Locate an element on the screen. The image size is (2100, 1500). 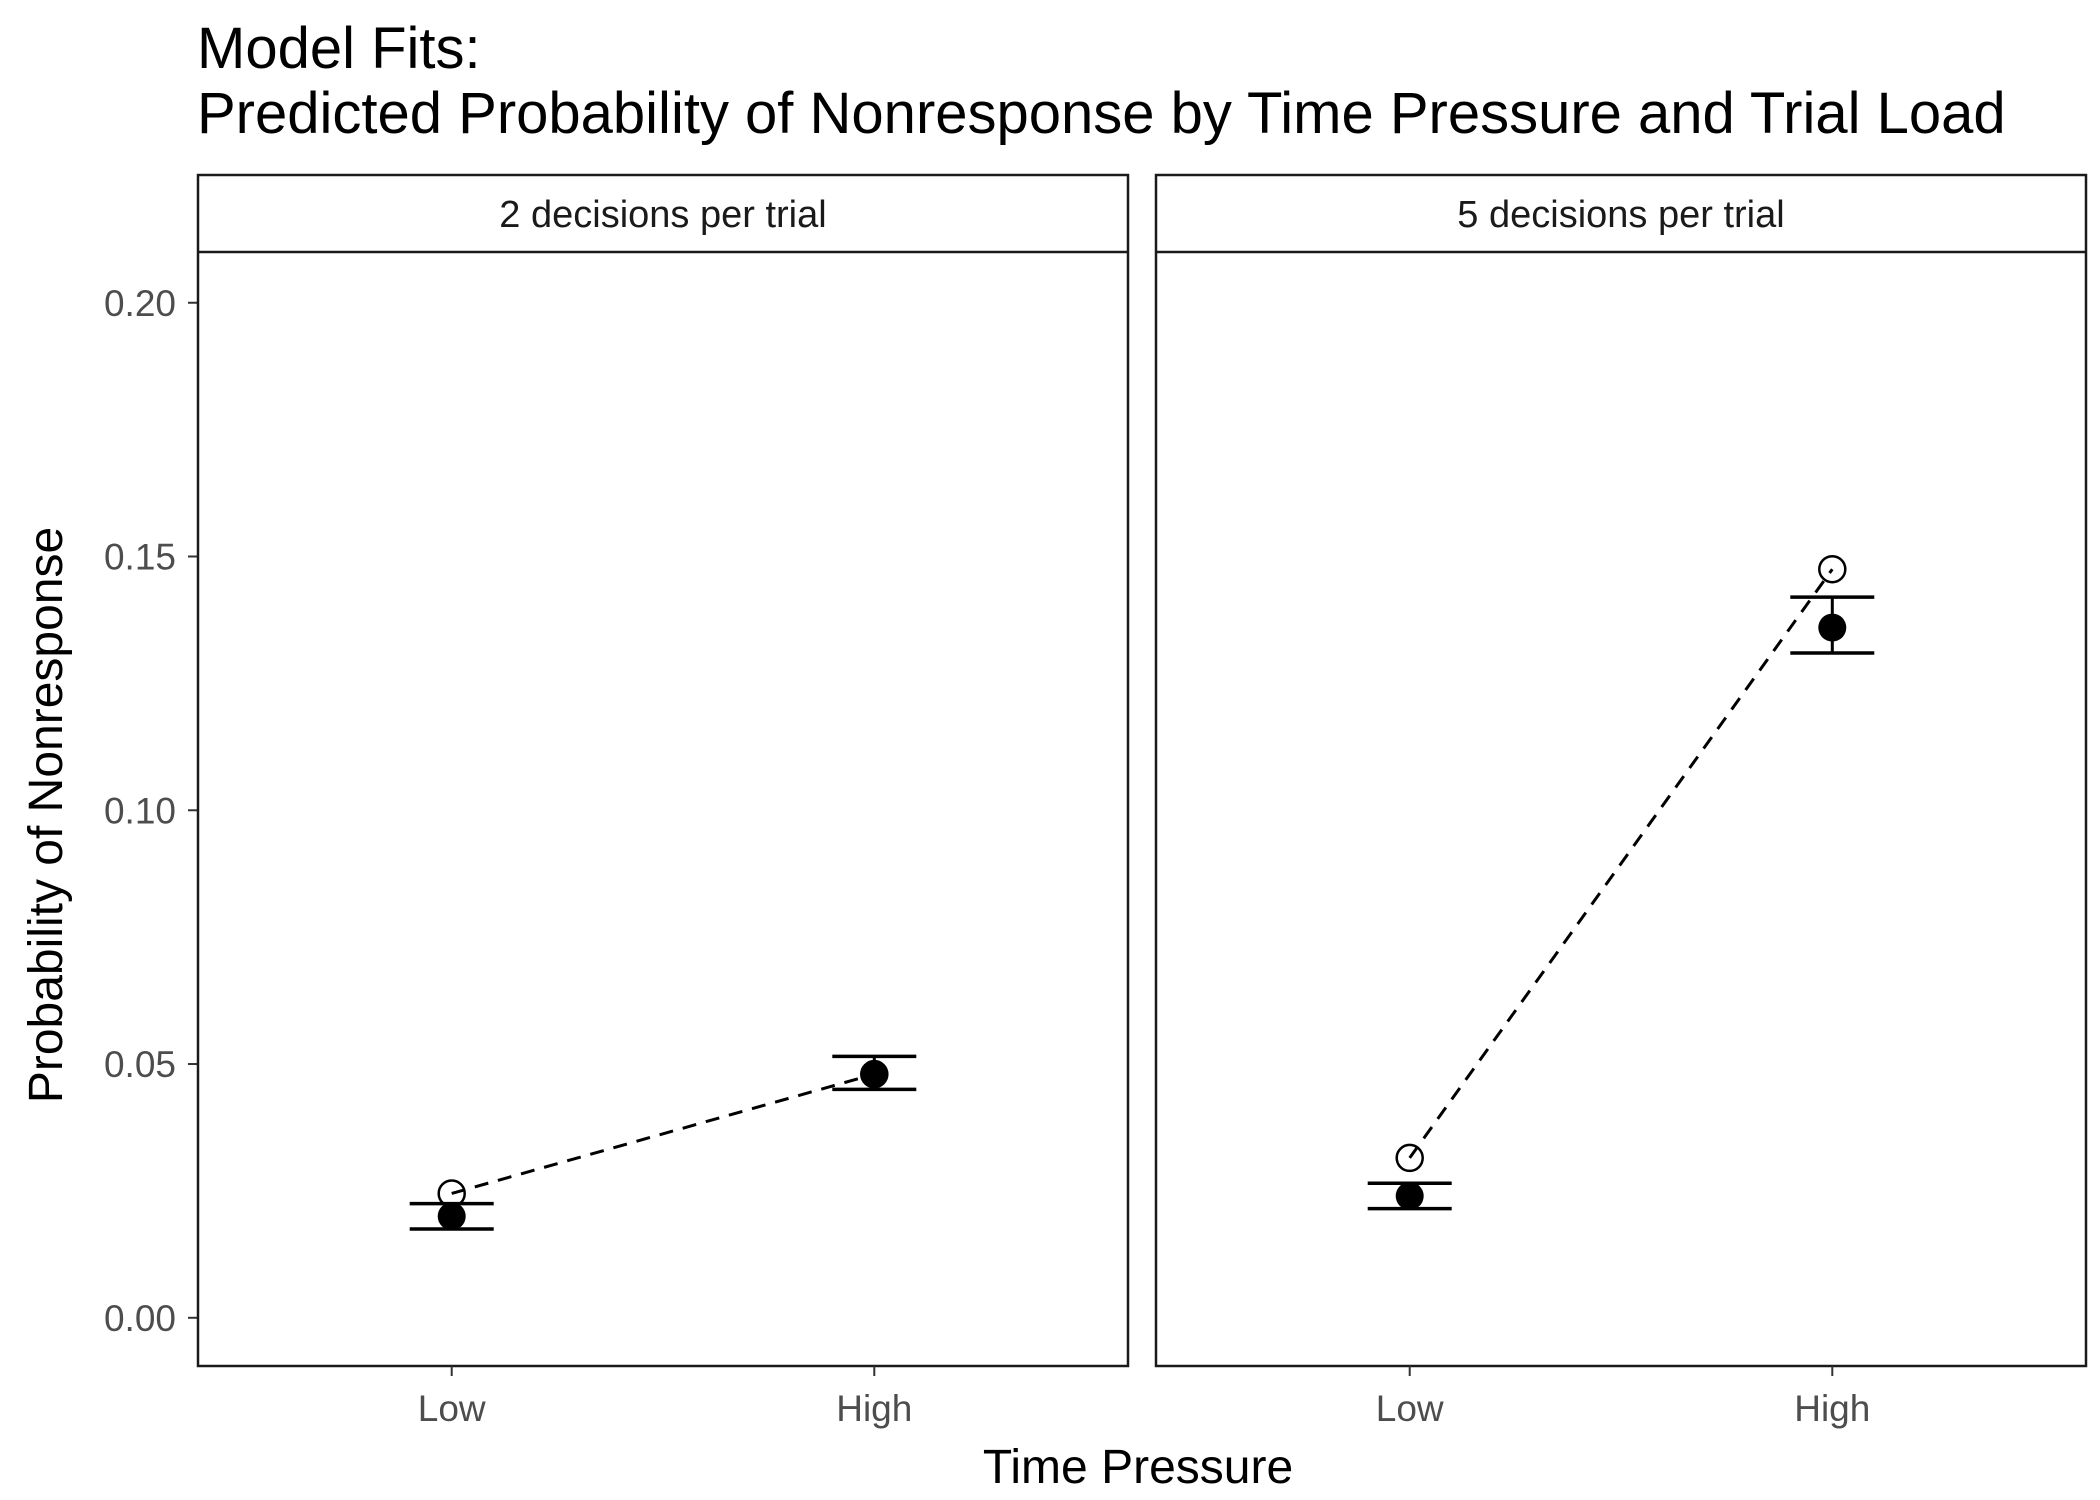
y-axis-ticks: 0.00 0.05 0.10 0.15 0.20 is located at coordinates (151, 811).